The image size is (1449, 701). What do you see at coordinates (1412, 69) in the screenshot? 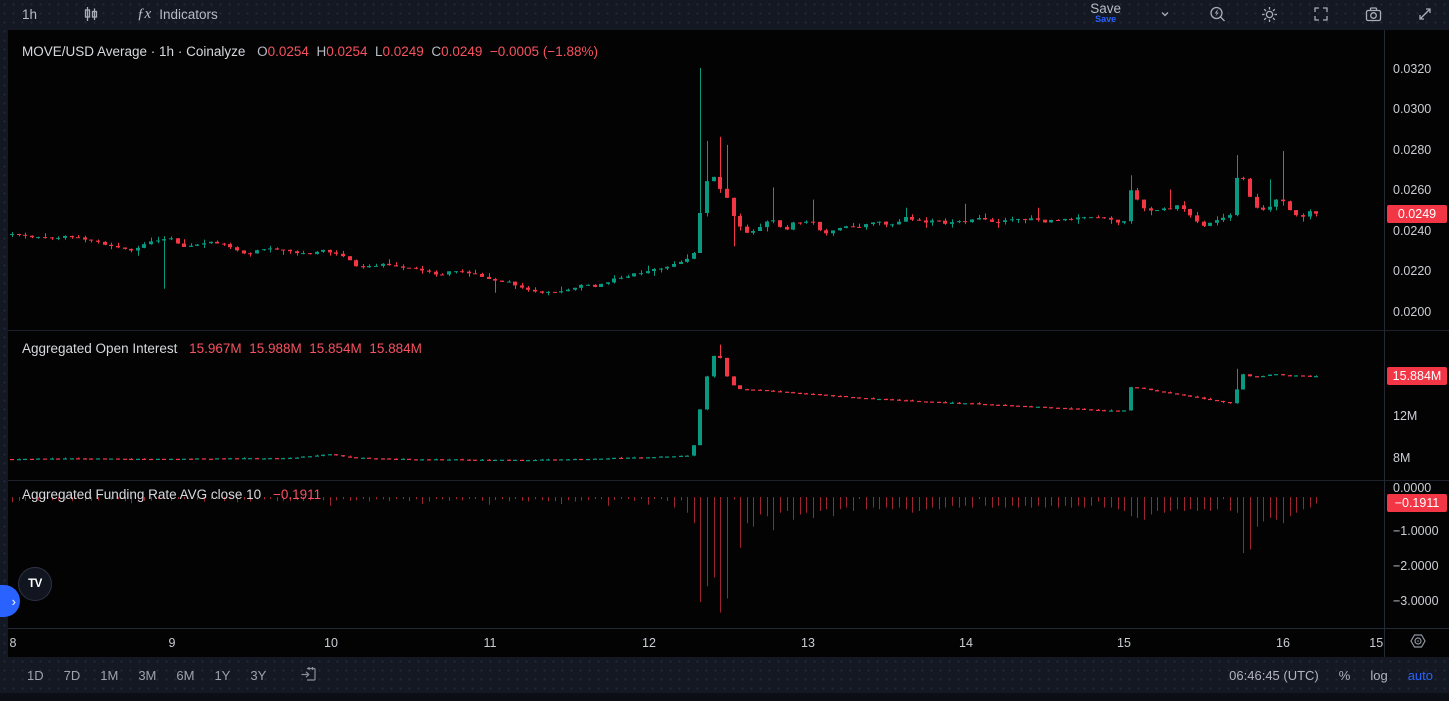
I see `price-axis-label: 0.0320` at bounding box center [1412, 69].